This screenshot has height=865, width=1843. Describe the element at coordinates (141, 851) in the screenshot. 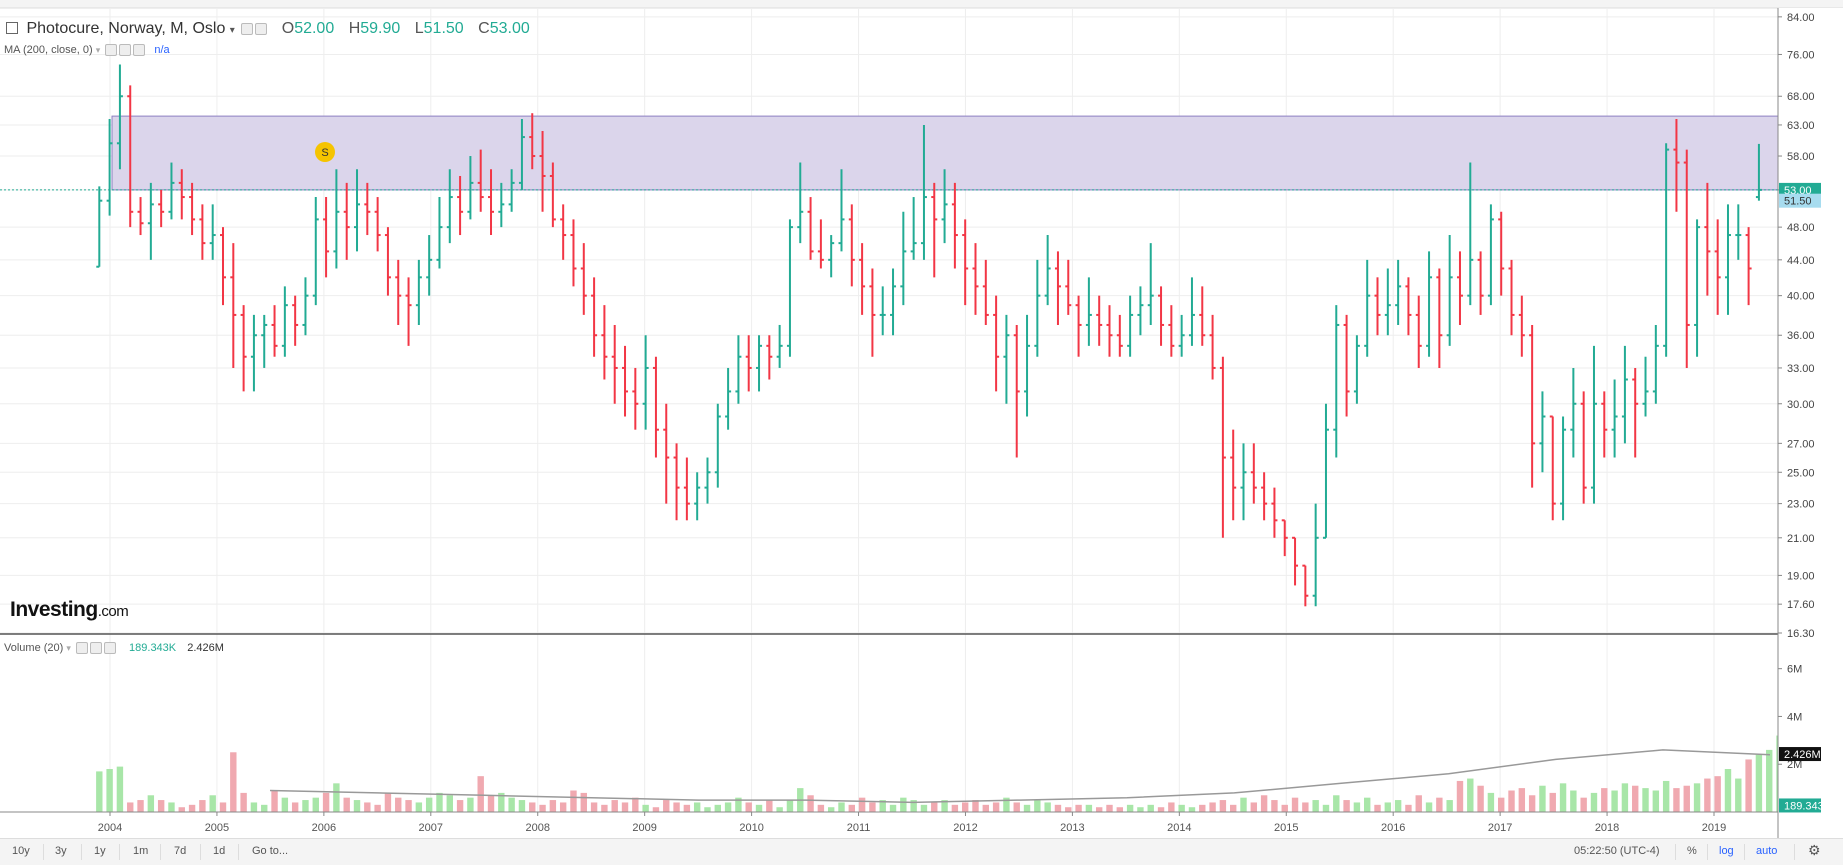

I see `range-button-1m: 1m` at that location.